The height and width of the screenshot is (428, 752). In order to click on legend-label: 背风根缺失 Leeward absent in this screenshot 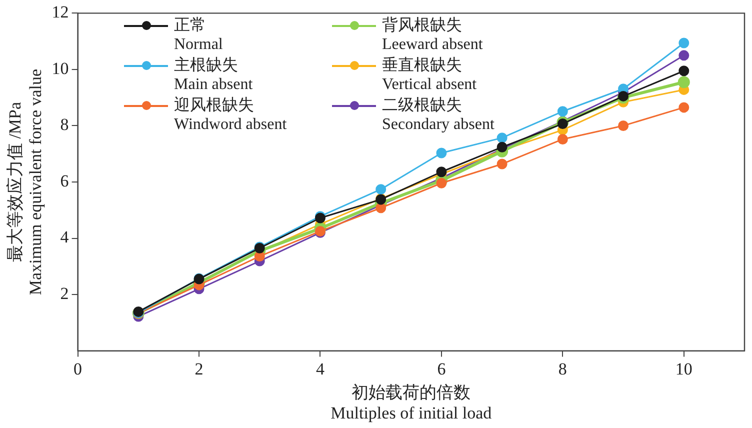, I will do `click(432, 35)`.